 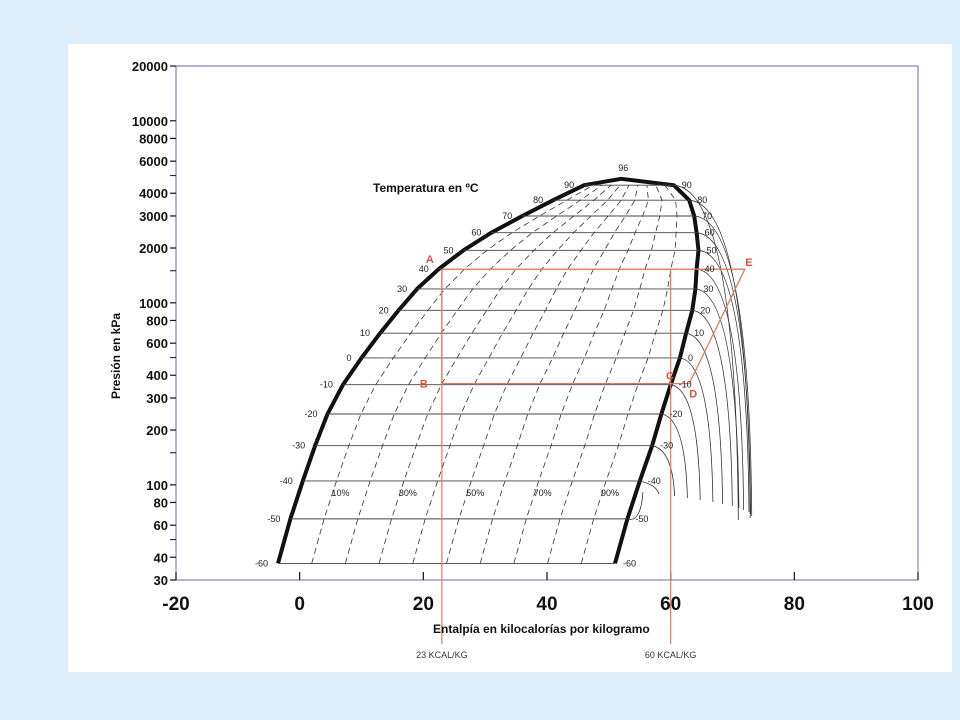 I want to click on vapor-temp-label: 30, so click(x=708, y=289).